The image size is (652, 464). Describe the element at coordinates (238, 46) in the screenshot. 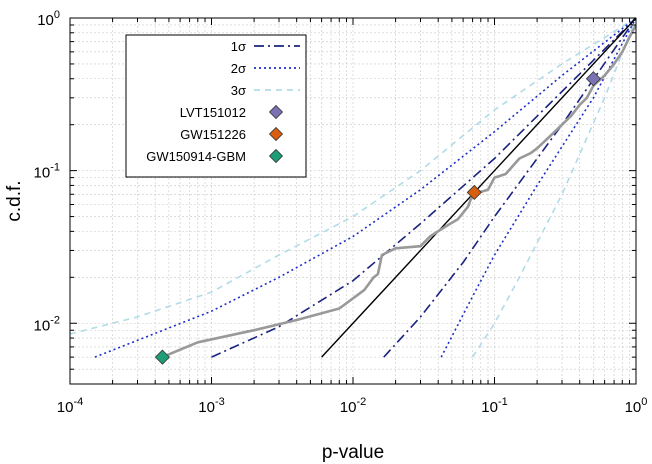

I see `legend-label: 1σ` at that location.